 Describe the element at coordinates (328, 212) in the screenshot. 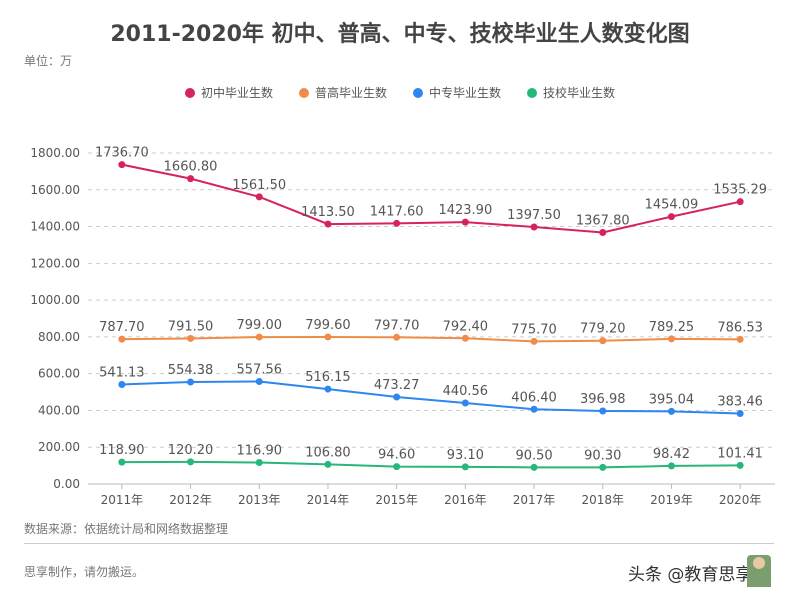

I see `data-label: 1413.50` at that location.